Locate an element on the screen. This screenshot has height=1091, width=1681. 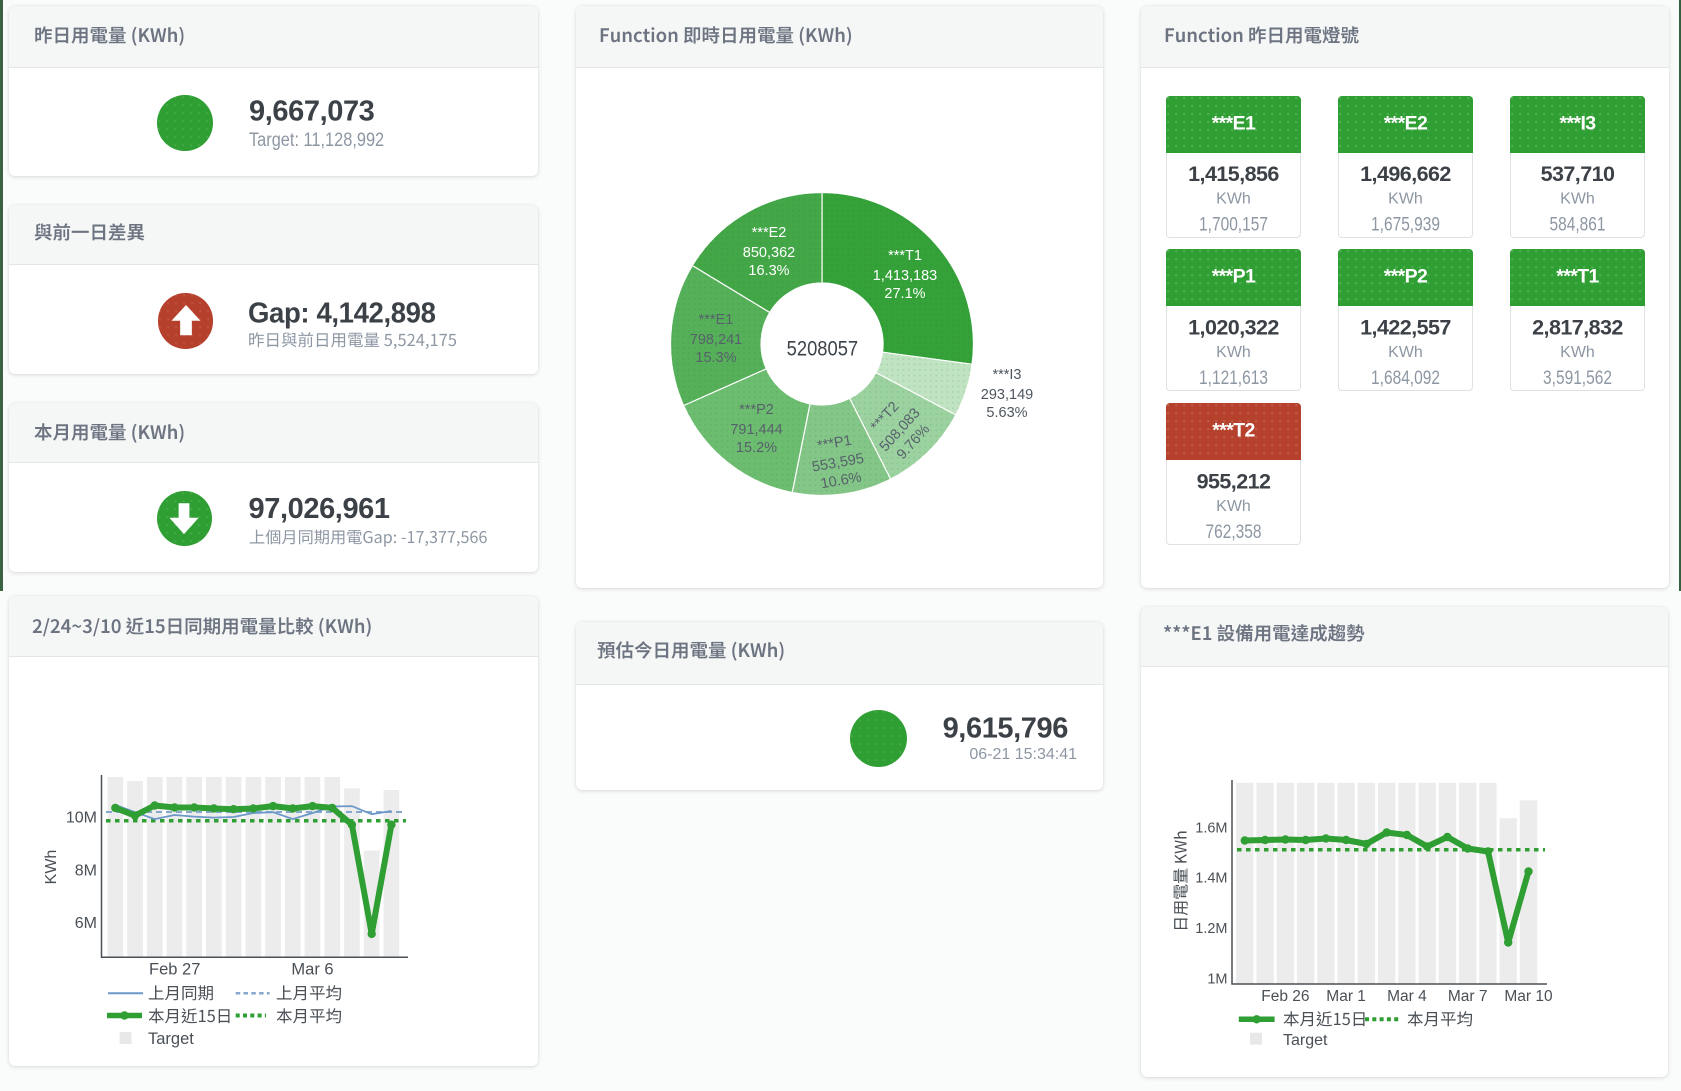
svg-text: Target: 11,128,992 is located at coordinates (316, 139).